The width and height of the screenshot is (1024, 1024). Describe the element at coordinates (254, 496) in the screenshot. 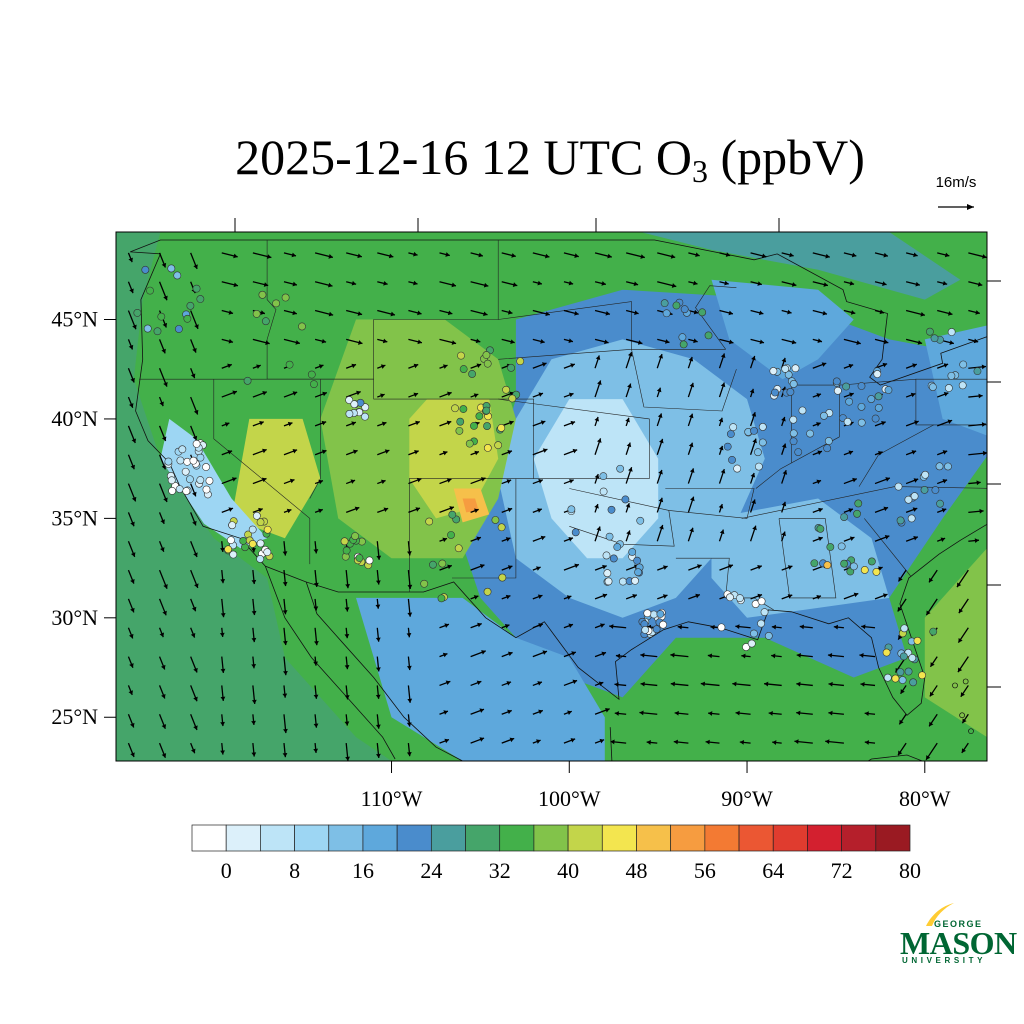

I see `pacific-green` at that location.